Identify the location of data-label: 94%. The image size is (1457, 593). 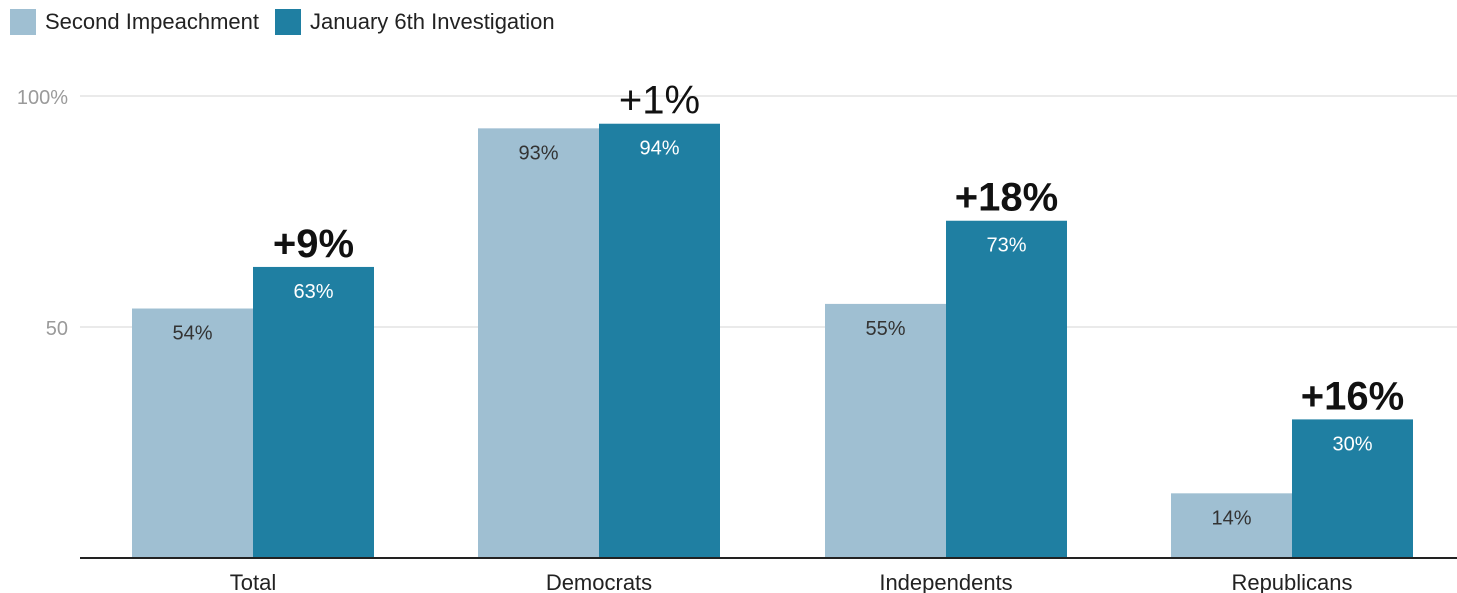
(659, 149).